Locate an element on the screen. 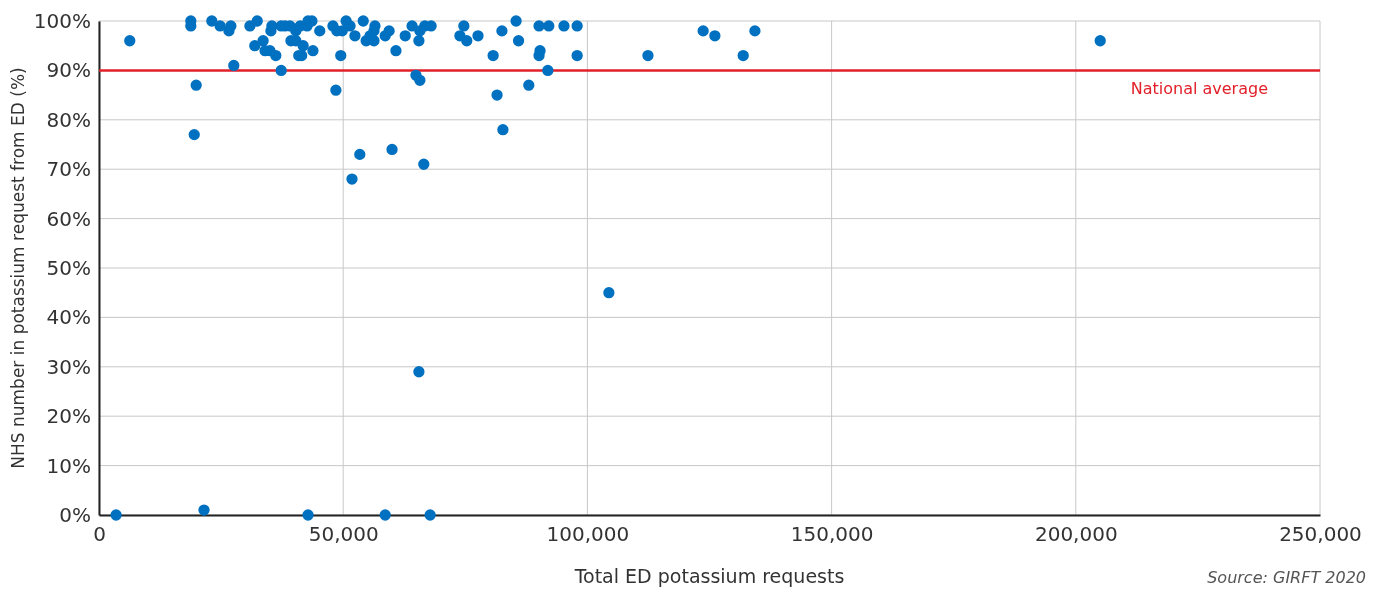 The width and height of the screenshot is (1386, 590). x-tick-label: 150,000 is located at coordinates (832, 534).